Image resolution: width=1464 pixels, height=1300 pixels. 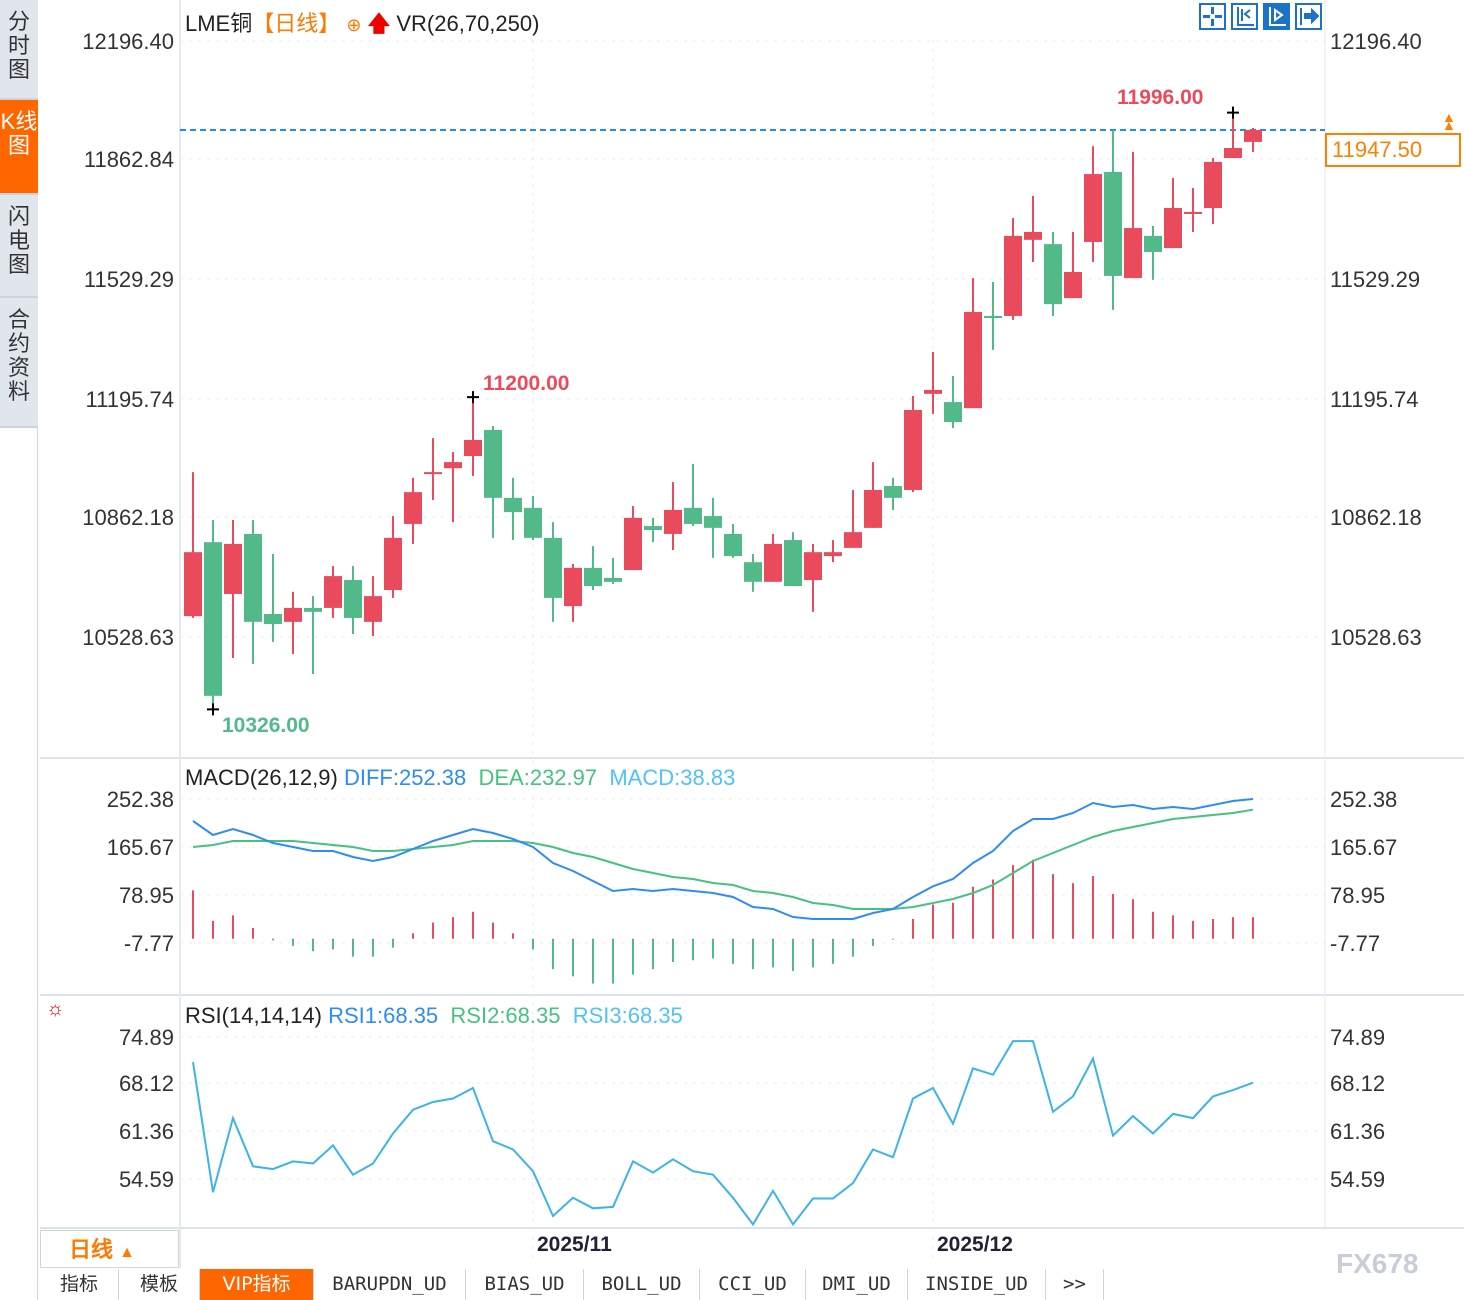 What do you see at coordinates (526, 383) in the screenshot?
I see `mid-high-price-label: 11200.00` at bounding box center [526, 383].